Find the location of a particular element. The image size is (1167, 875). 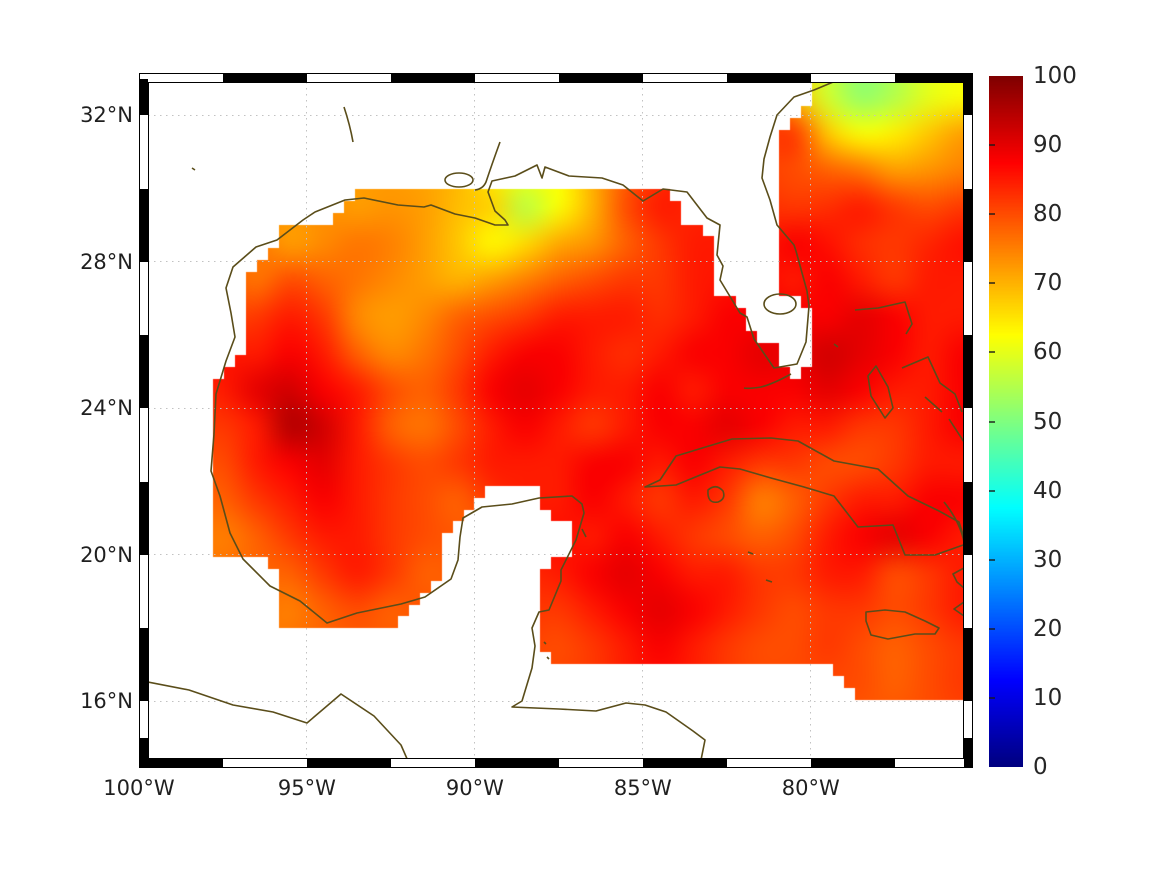

colorbar-tick-label: 60 is located at coordinates (1048, 352).